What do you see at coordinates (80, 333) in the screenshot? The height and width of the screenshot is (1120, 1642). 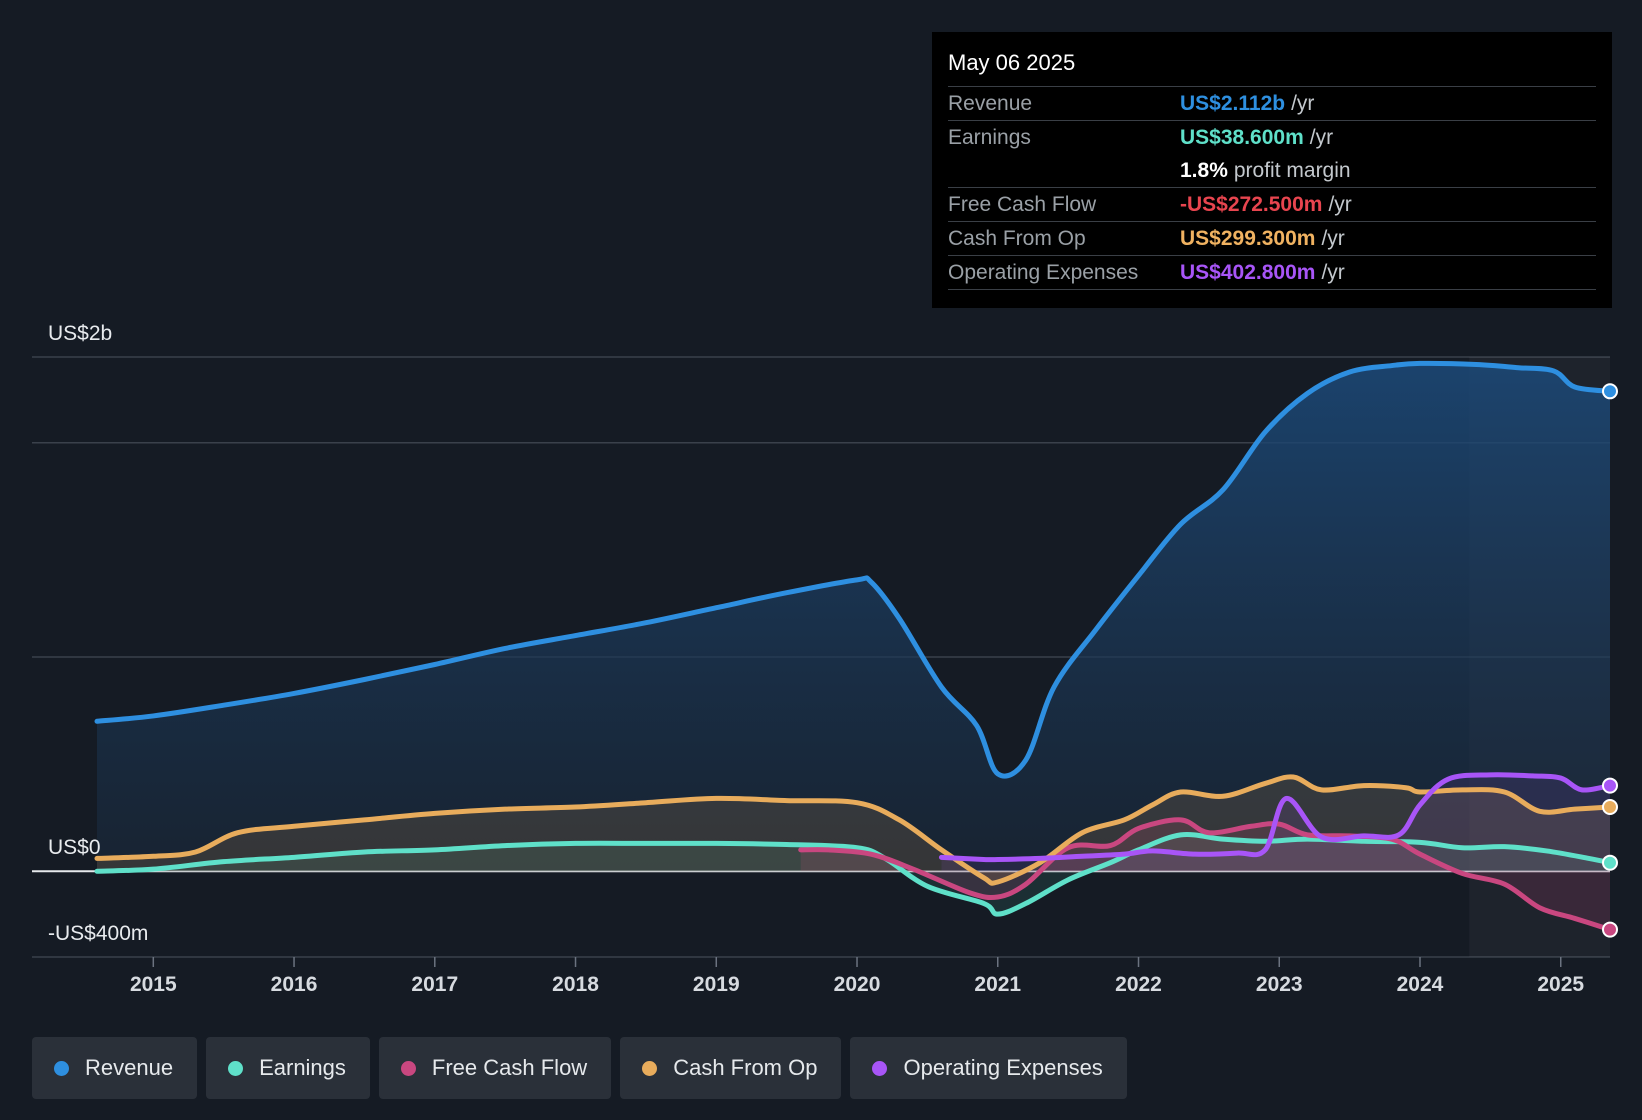 I see `y-axis-label-top: US$2b` at bounding box center [80, 333].